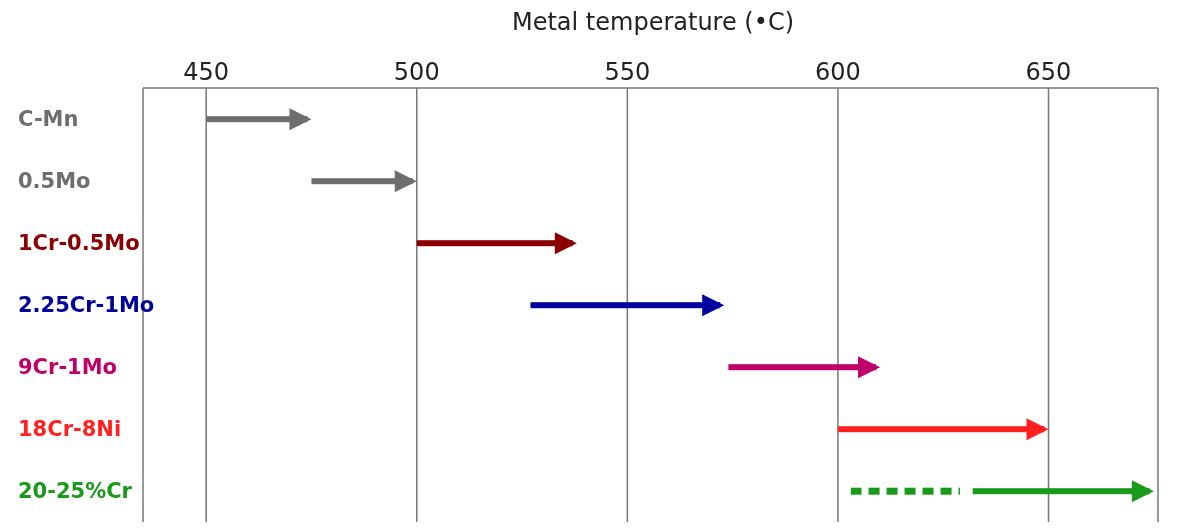 The width and height of the screenshot is (1190, 530). What do you see at coordinates (838, 72) in the screenshot?
I see `x-tick-label: 600` at bounding box center [838, 72].